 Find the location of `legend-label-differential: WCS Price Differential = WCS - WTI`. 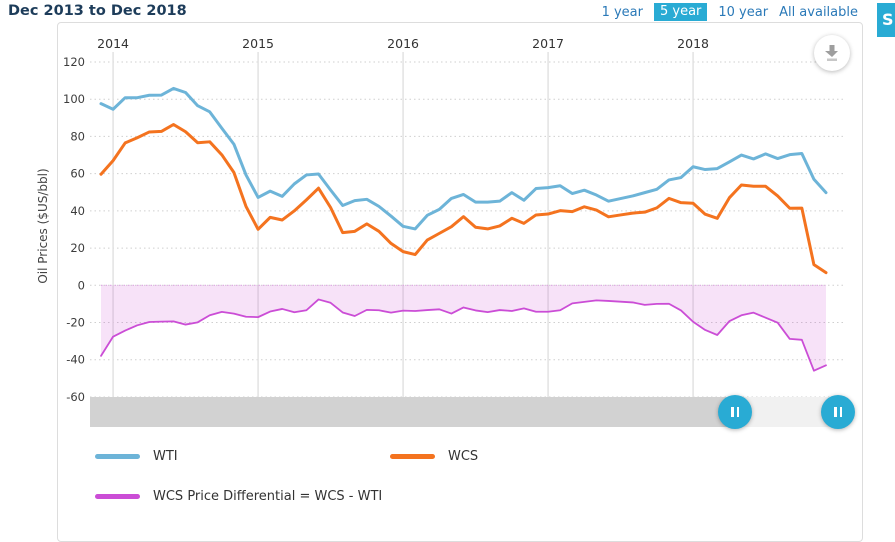

legend-label-differential: WCS Price Differential = WCS - WTI is located at coordinates (268, 496).